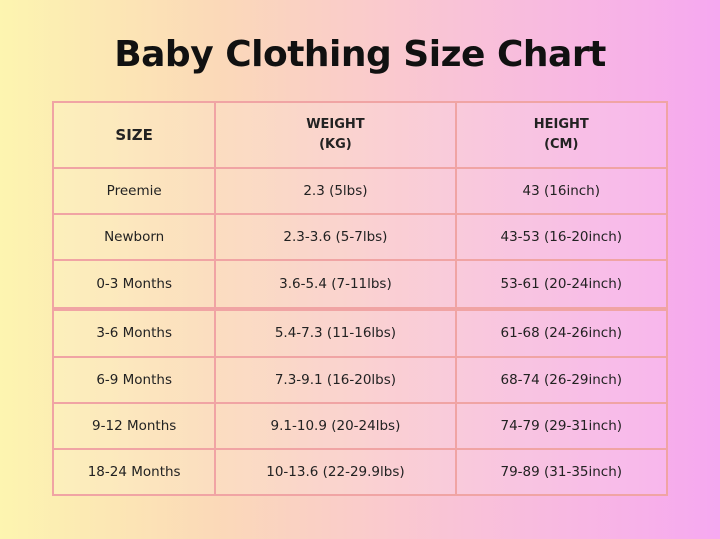 The image size is (720, 539). Describe the element at coordinates (335, 426) in the screenshot. I see `table-cell: 9.1-10.9 (20-24lbs)` at that location.